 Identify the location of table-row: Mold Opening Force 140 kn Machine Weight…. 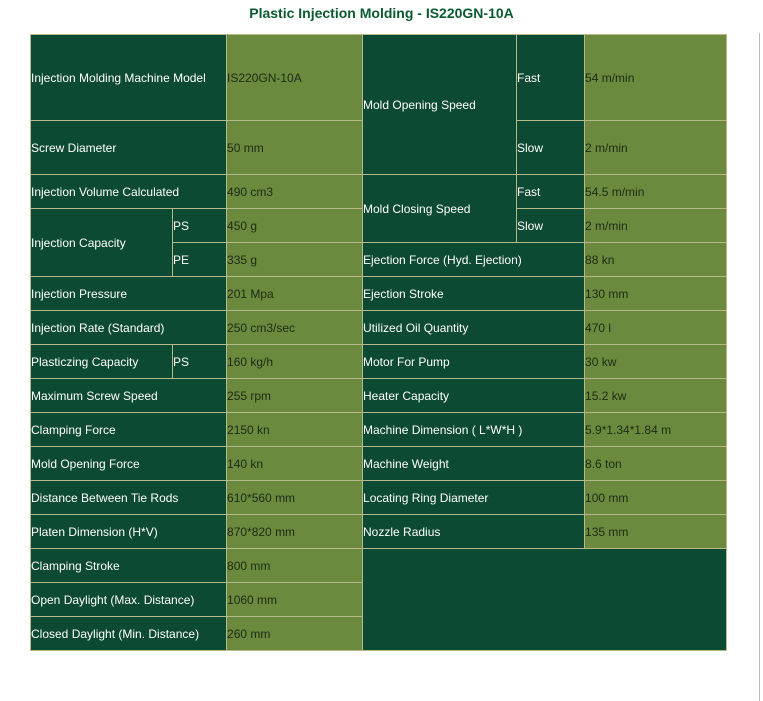
(378, 463).